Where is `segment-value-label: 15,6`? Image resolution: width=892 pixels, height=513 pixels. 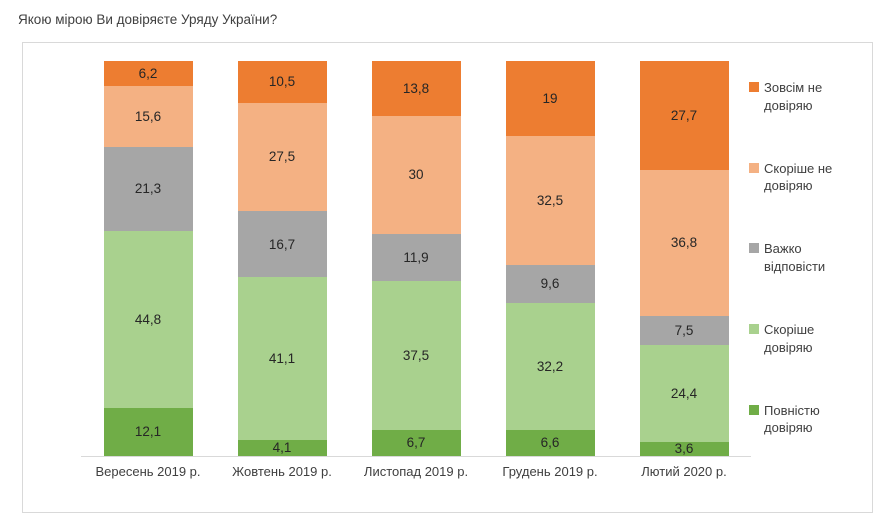 segment-value-label: 15,6 is located at coordinates (148, 116).